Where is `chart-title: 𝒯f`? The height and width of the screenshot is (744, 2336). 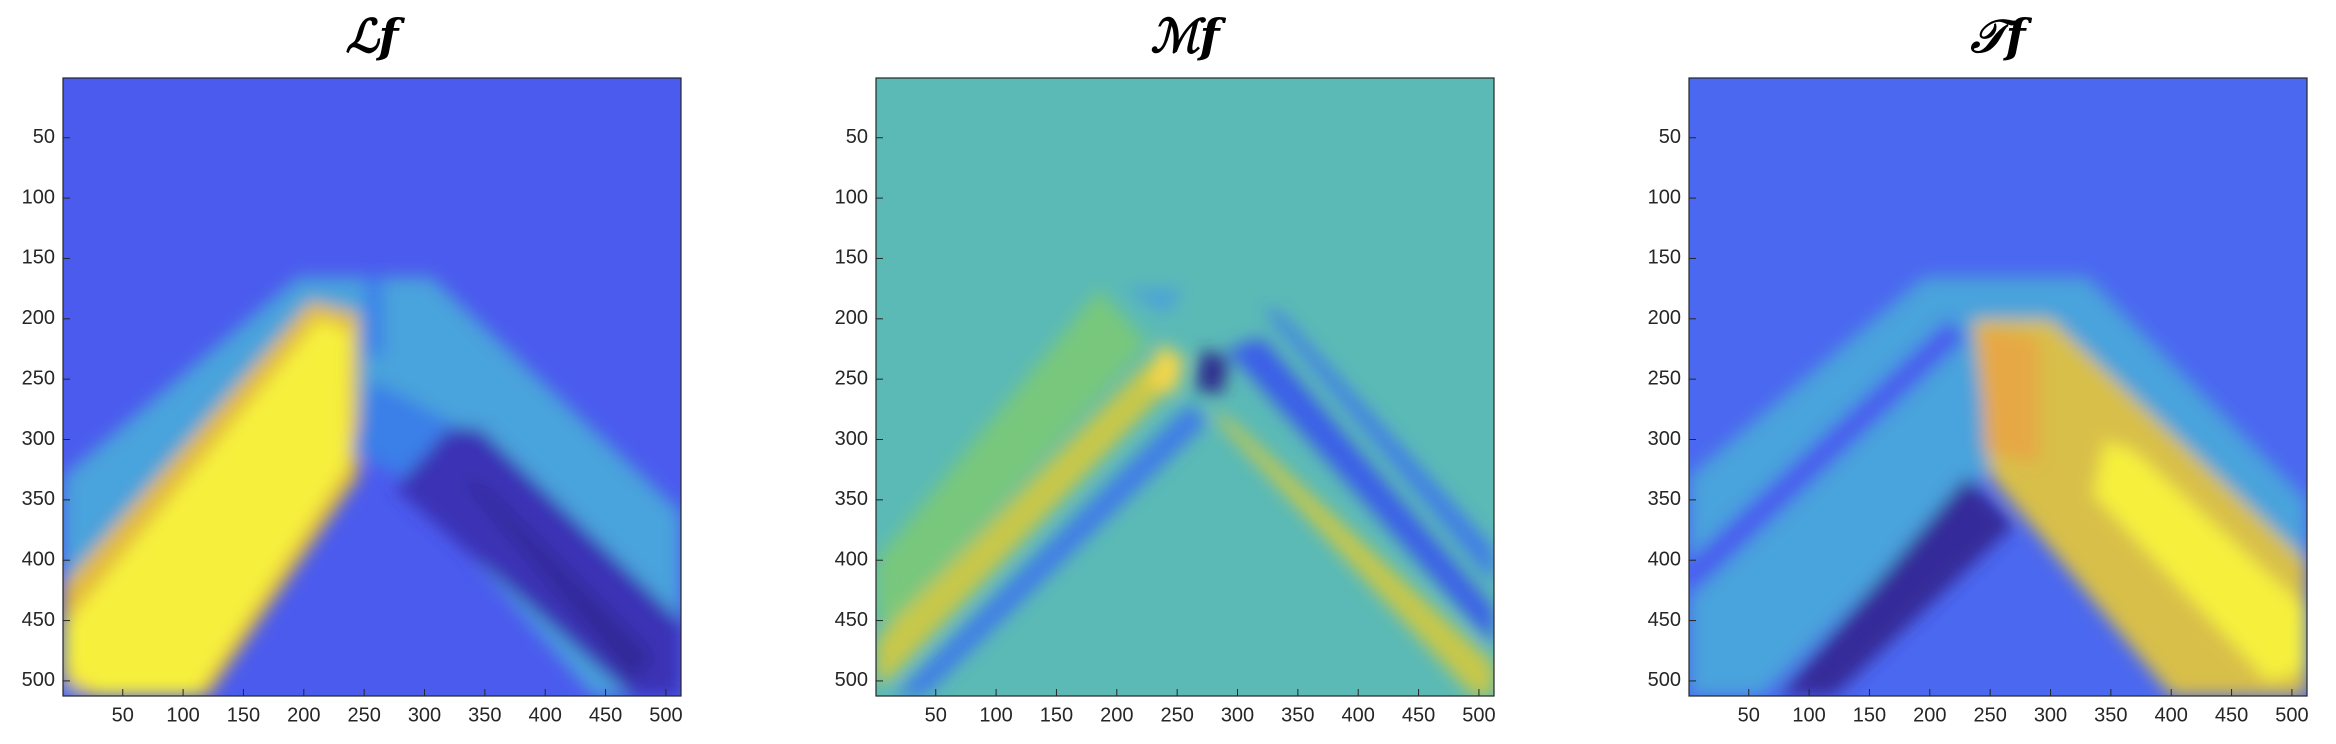 chart-title: 𝒯f is located at coordinates (2000, 36).